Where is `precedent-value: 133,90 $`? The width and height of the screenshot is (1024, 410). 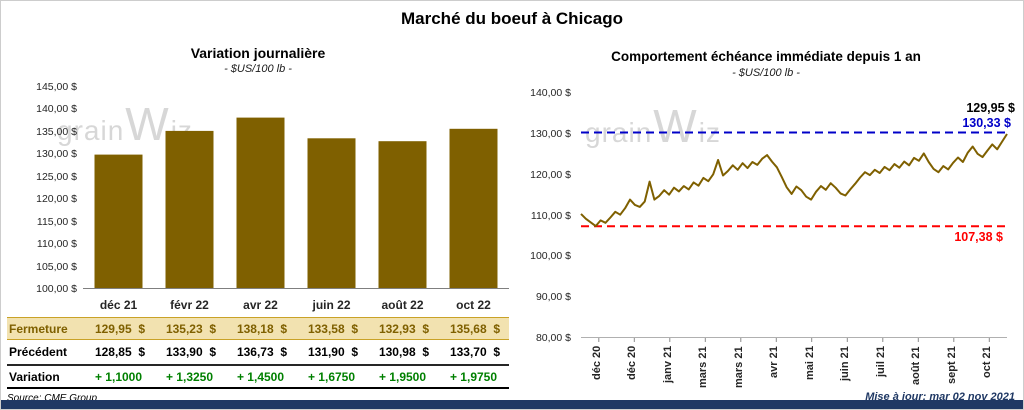
precedent-value: 133,90 $ is located at coordinates (190, 352).